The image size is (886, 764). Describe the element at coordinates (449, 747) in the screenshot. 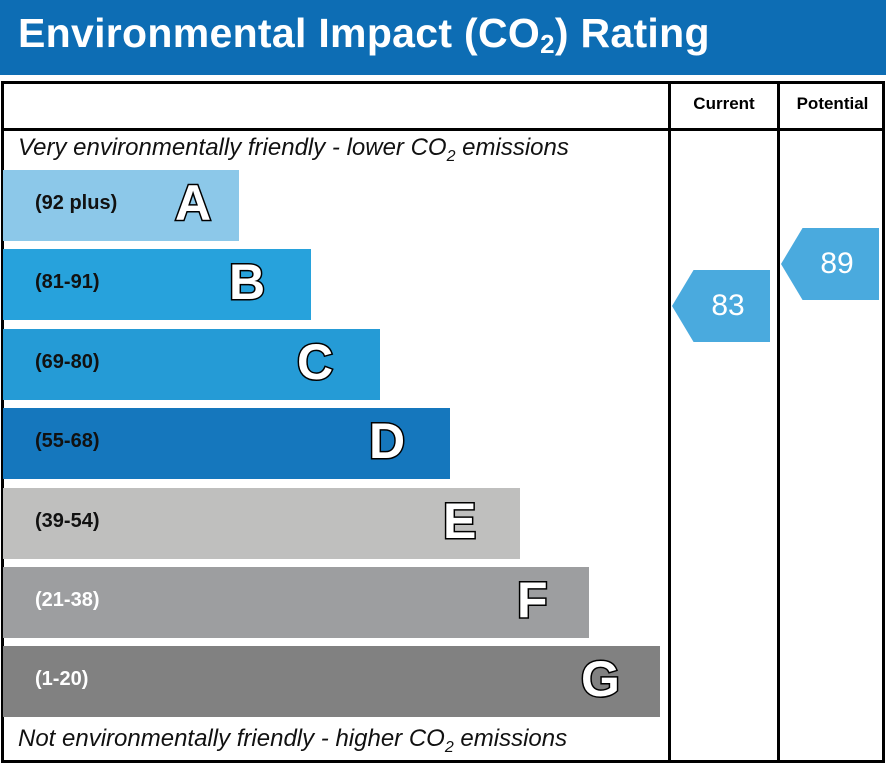

I see `bottom-note-sub: 2` at that location.